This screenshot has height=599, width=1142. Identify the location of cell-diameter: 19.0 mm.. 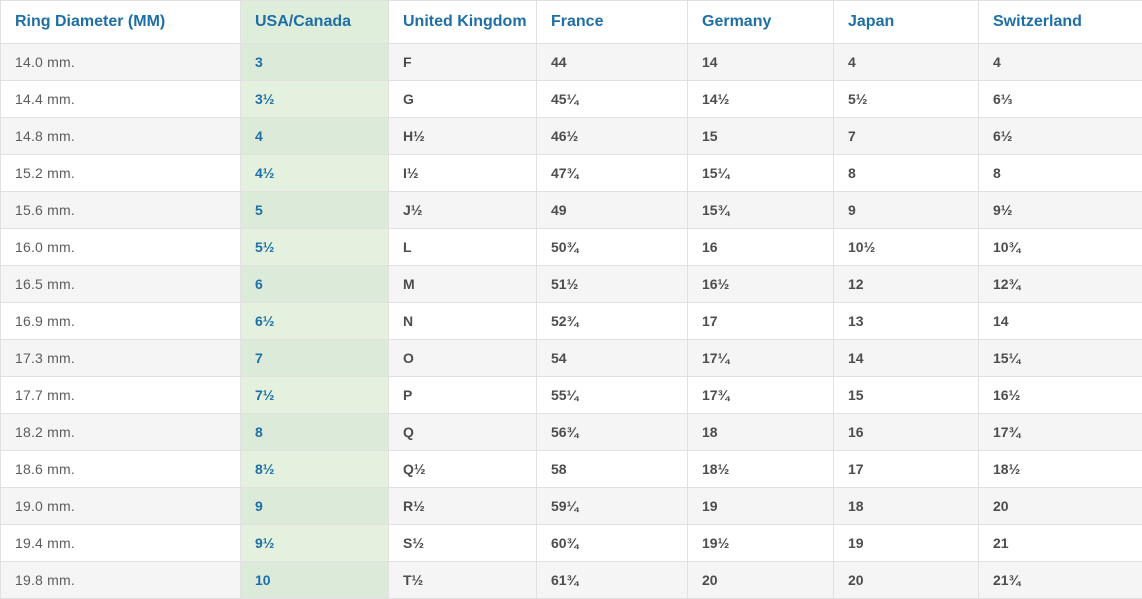
(120, 506).